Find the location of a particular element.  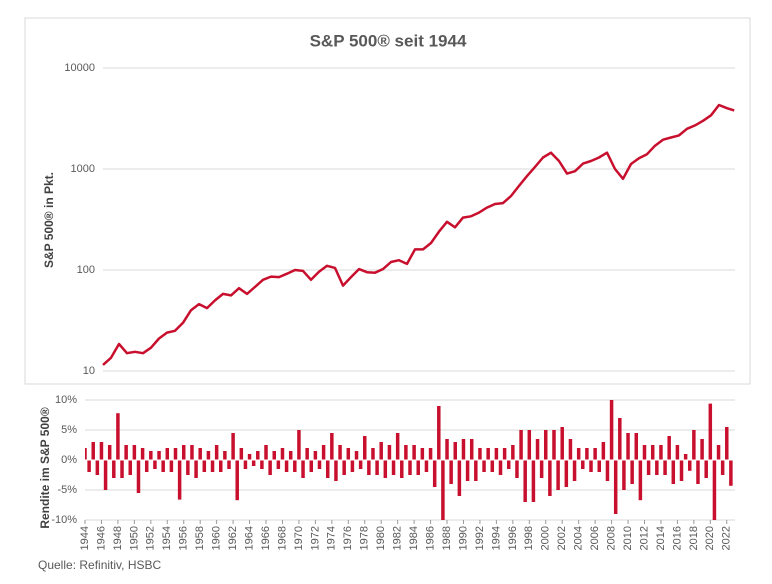

x-tick-label: 1946 is located at coordinates (101, 538).